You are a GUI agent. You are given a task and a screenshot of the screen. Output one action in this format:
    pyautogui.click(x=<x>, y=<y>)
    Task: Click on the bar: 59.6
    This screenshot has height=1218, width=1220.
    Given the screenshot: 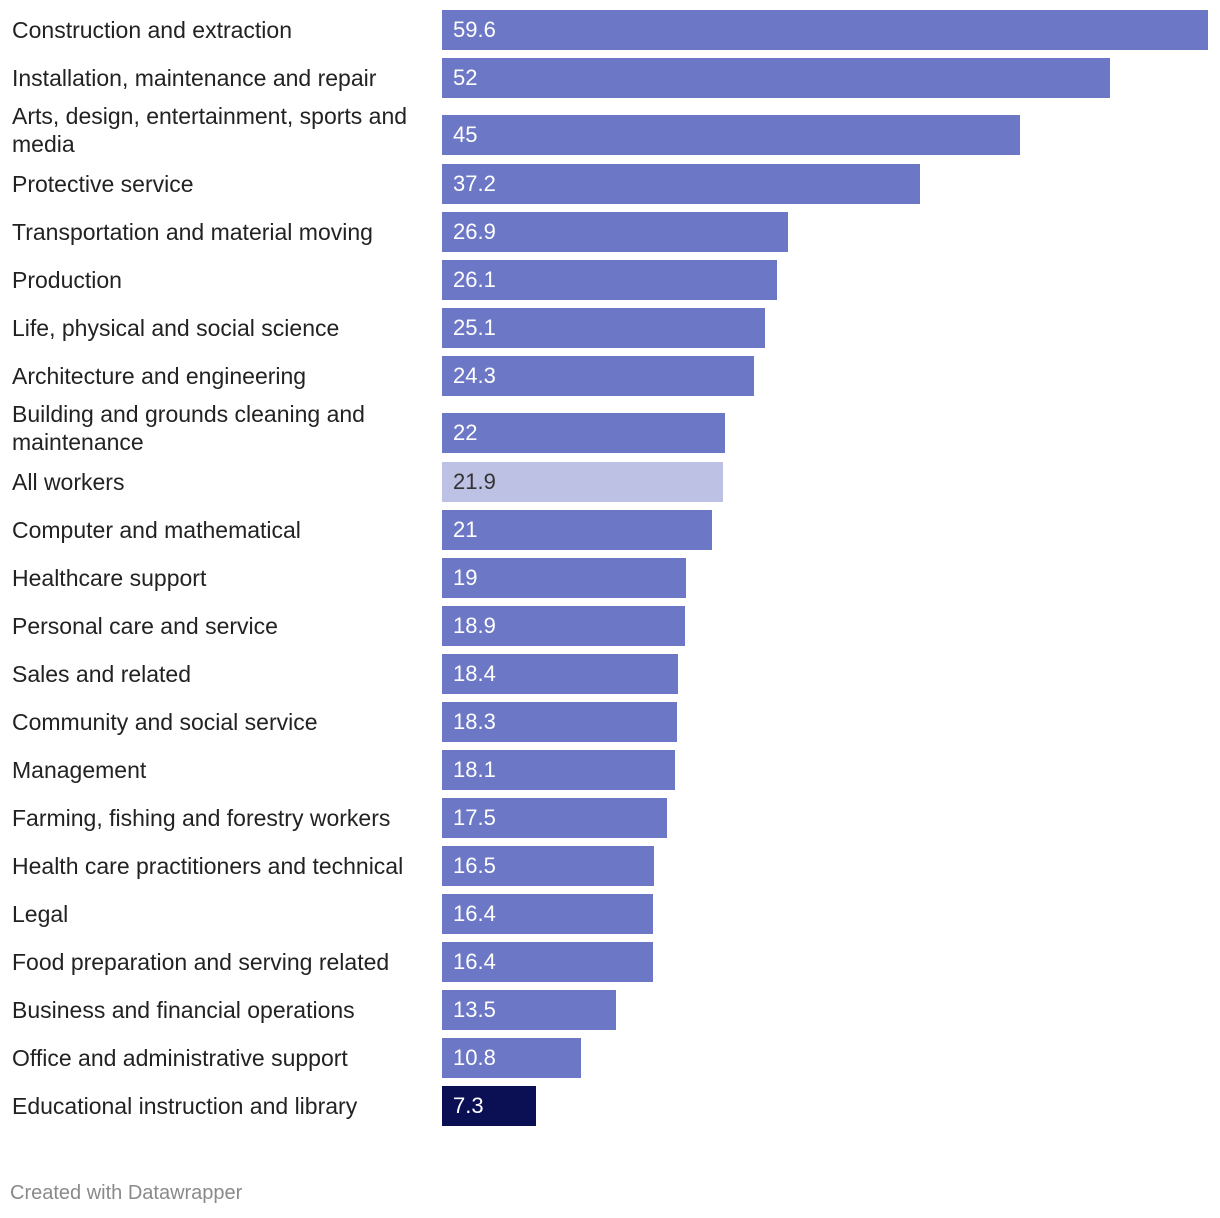 What is the action you would take?
    pyautogui.click(x=825, y=30)
    